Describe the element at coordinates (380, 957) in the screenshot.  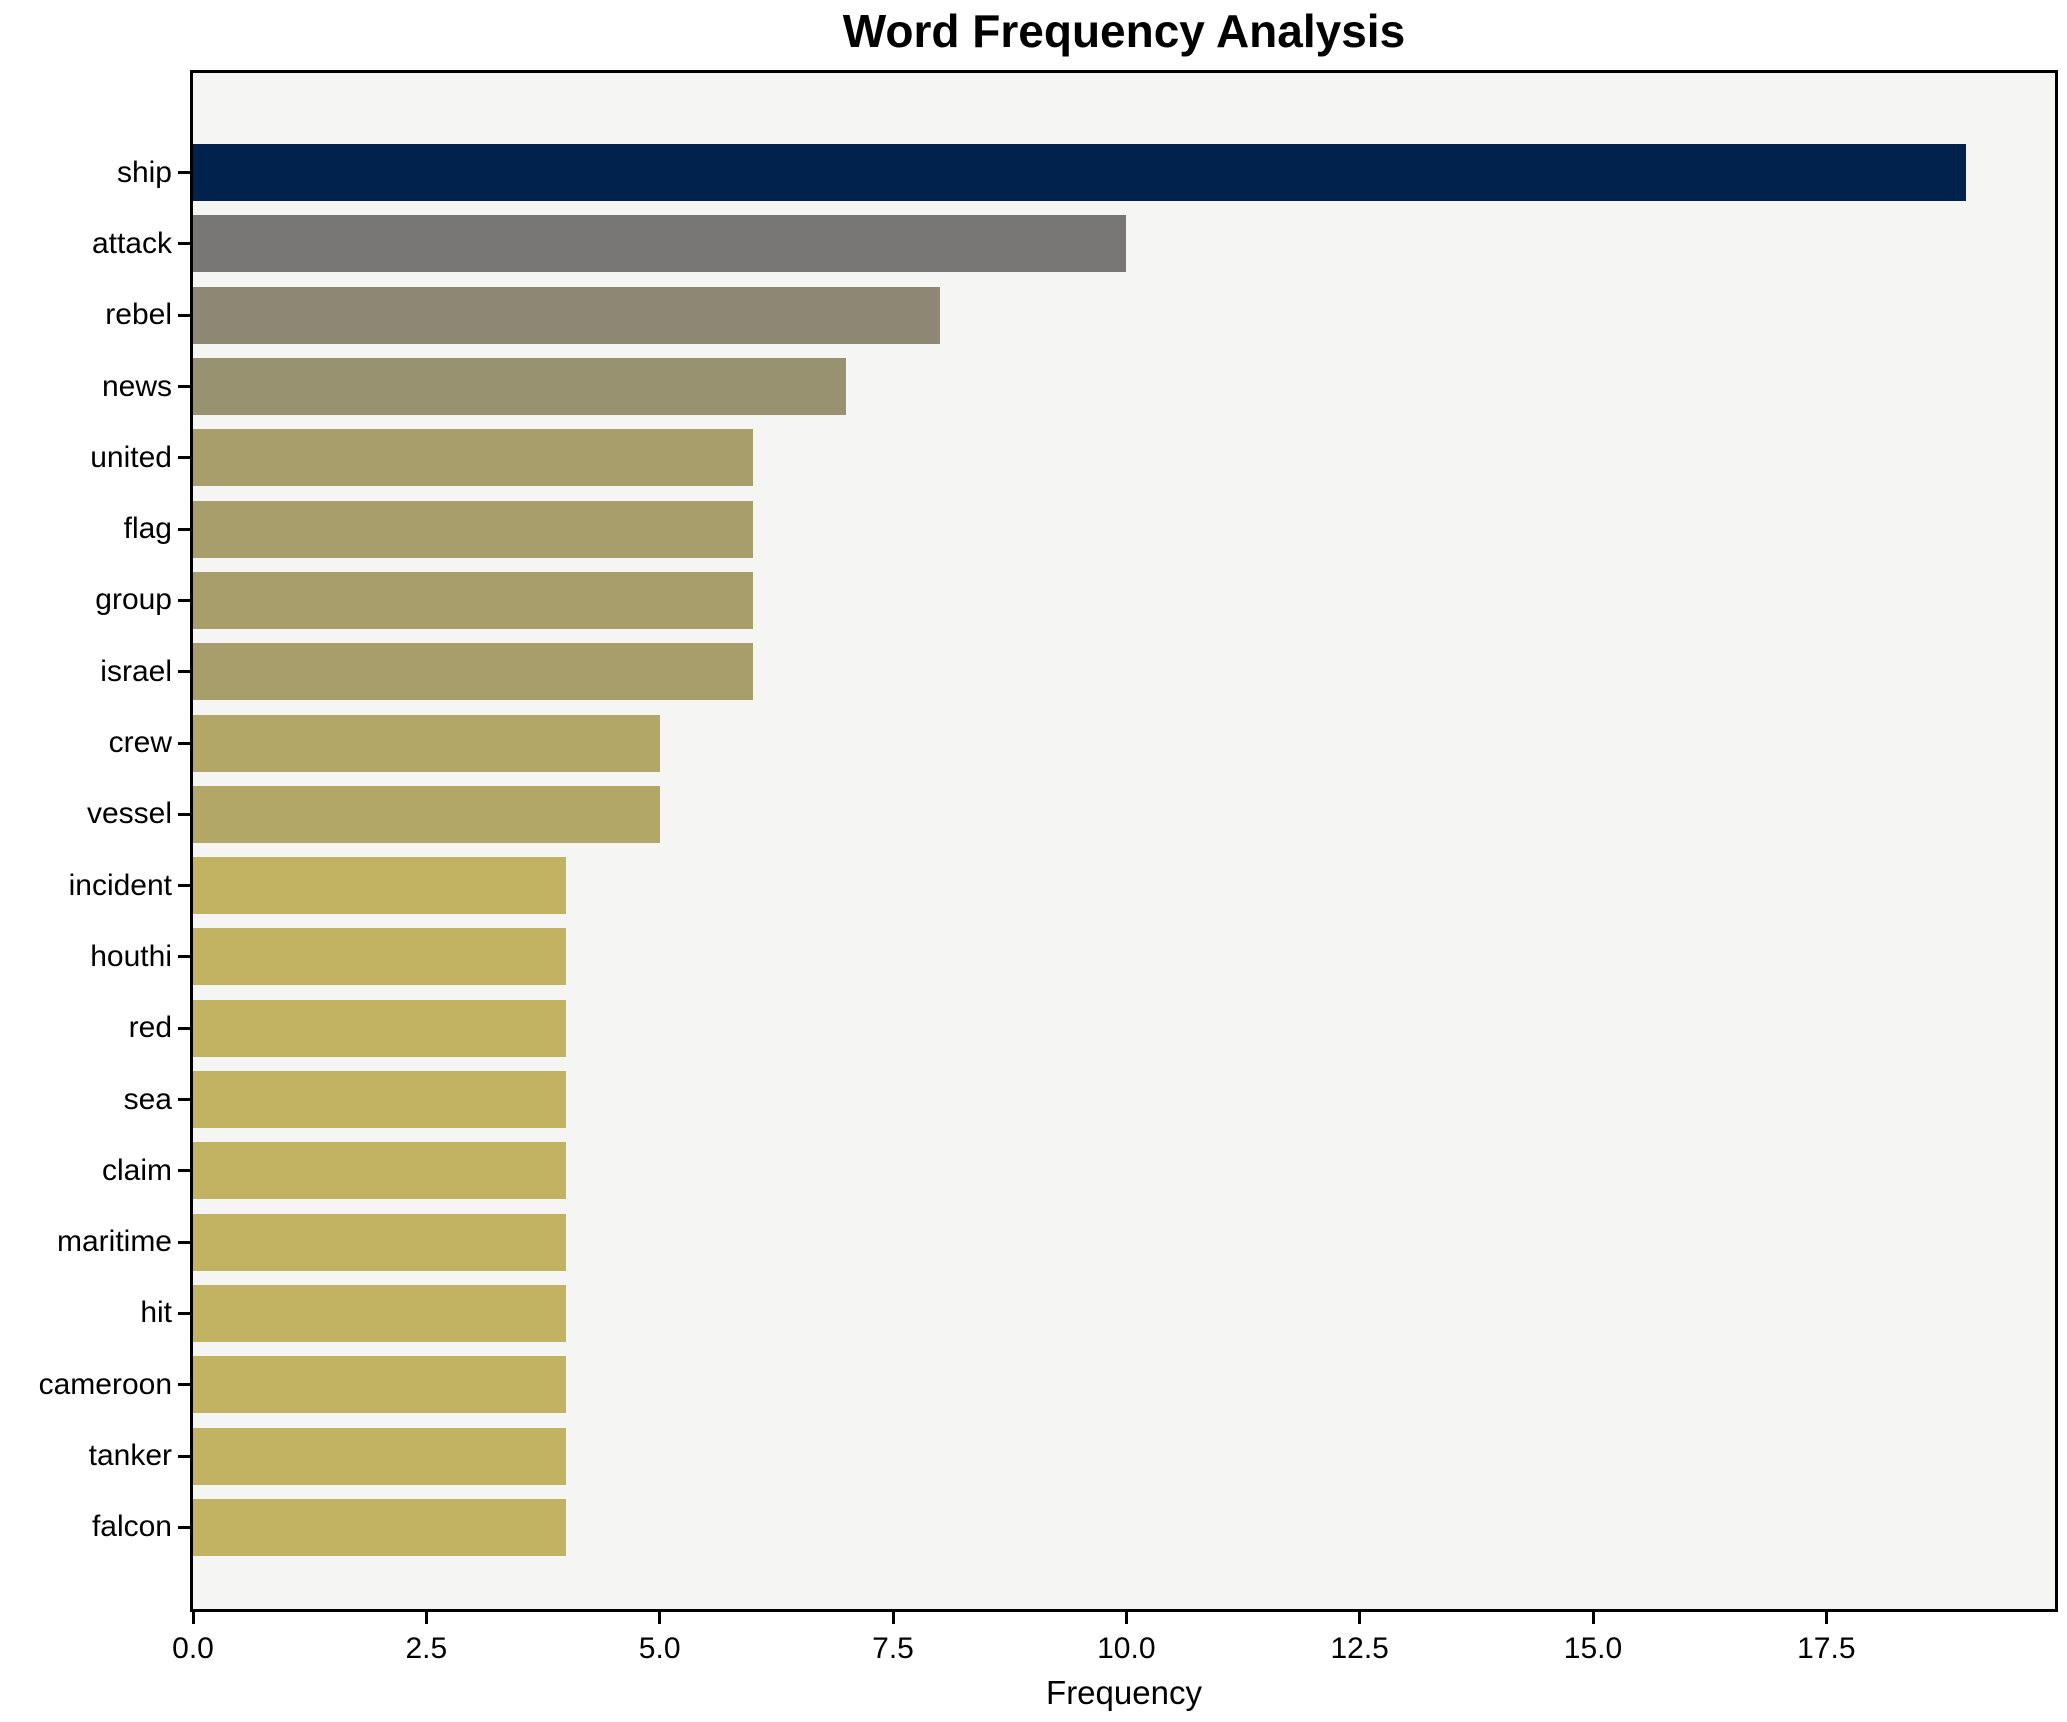
I see `bar-houthi` at that location.